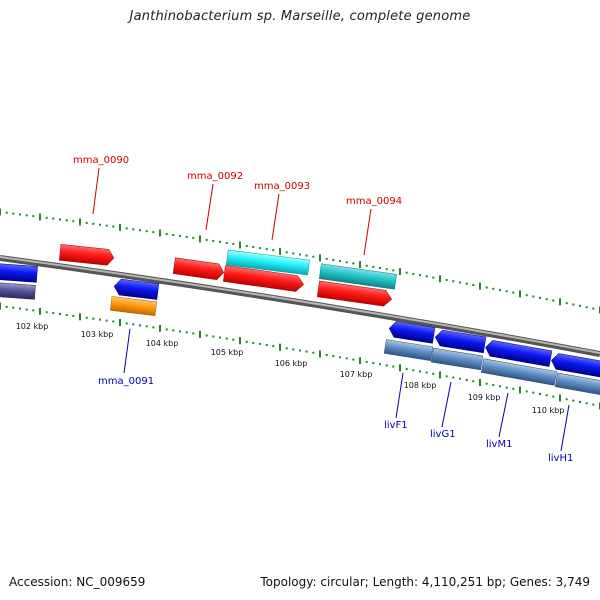 Image resolution: width=600 pixels, height=600 pixels. I want to click on gene-livF1-arrow, so click(412, 332).